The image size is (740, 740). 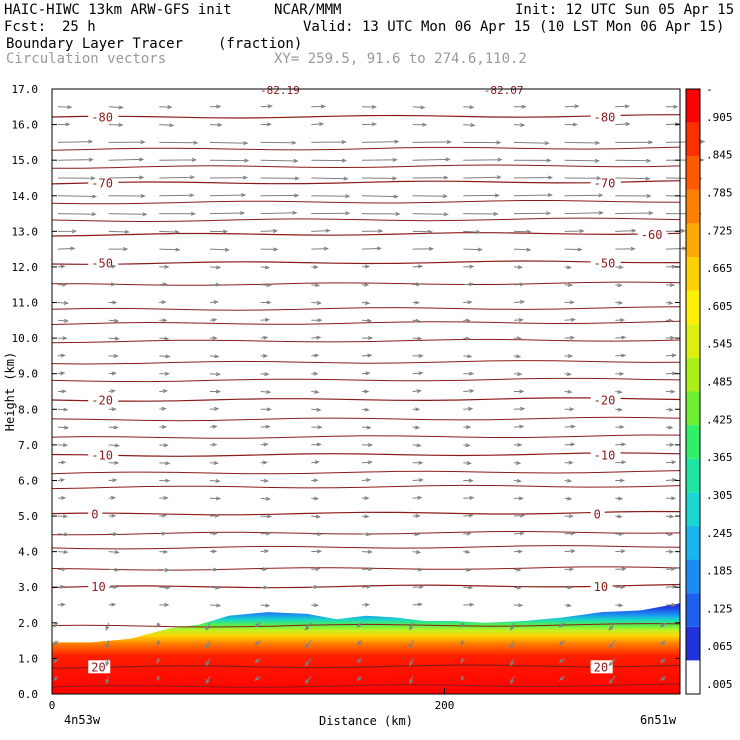 What do you see at coordinates (693, 391) in the screenshot?
I see `colorbar-frame` at bounding box center [693, 391].